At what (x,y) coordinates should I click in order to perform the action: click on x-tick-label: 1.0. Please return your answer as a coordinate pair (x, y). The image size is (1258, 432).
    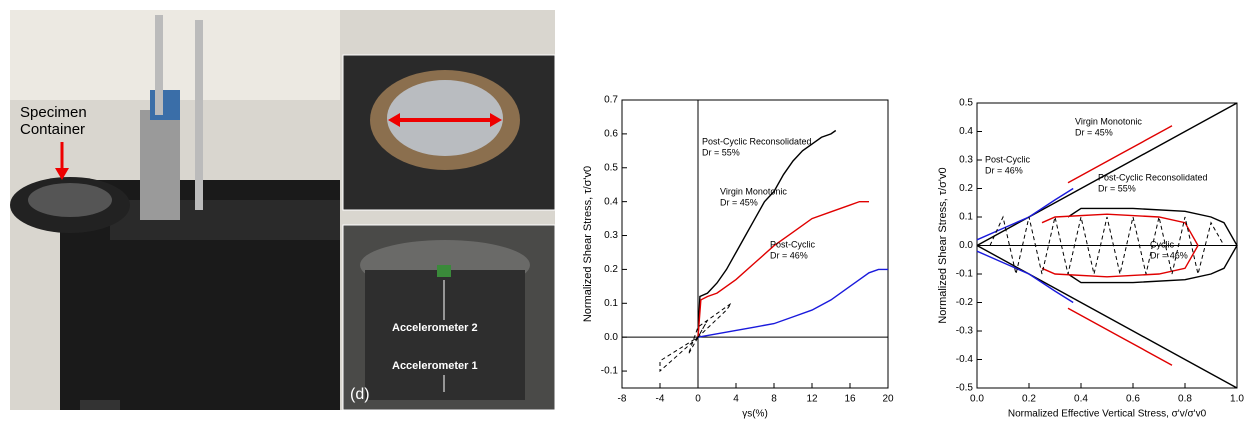
    Looking at the image, I should click on (1237, 399).